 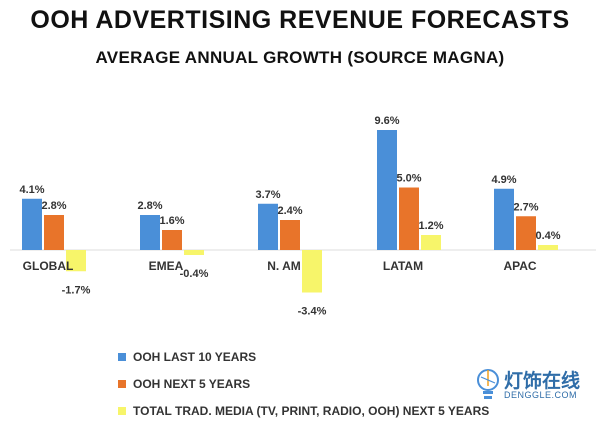 What do you see at coordinates (171, 221) in the screenshot?
I see `data-label: 1.6%` at bounding box center [171, 221].